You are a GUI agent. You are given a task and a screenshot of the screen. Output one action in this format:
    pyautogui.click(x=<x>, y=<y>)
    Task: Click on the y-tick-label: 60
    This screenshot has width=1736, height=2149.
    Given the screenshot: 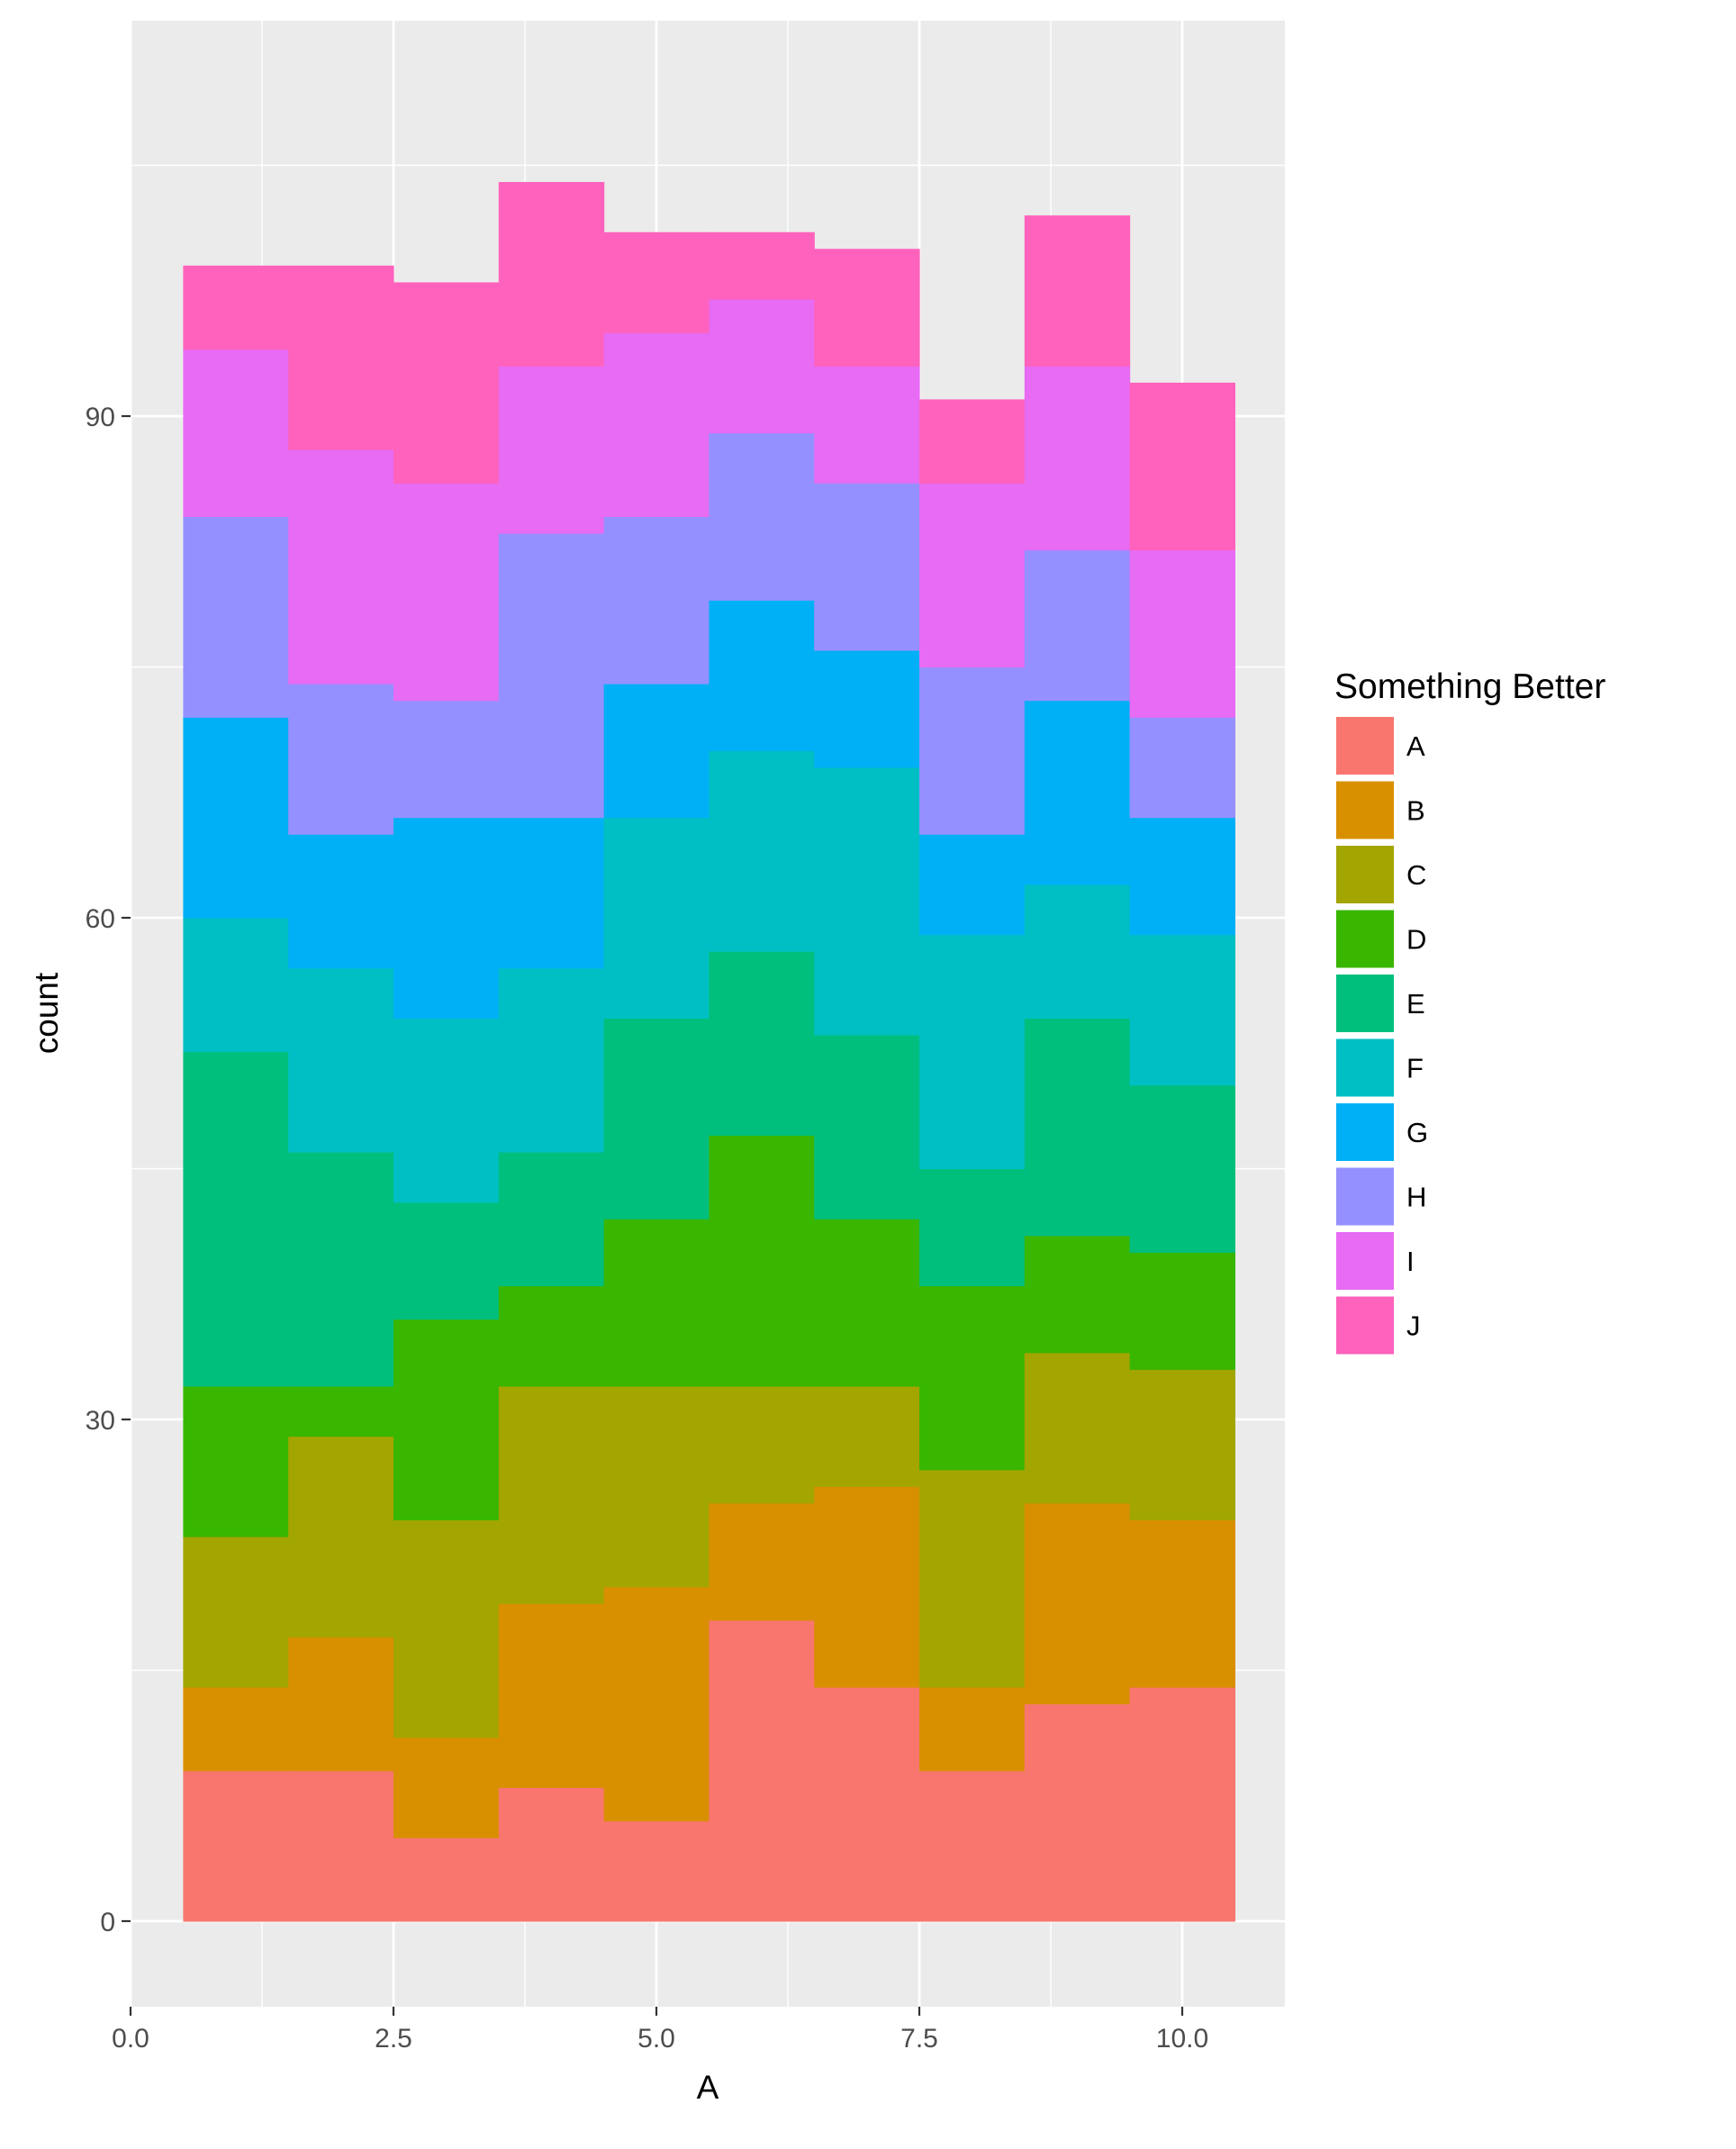 What is the action you would take?
    pyautogui.click(x=100, y=919)
    